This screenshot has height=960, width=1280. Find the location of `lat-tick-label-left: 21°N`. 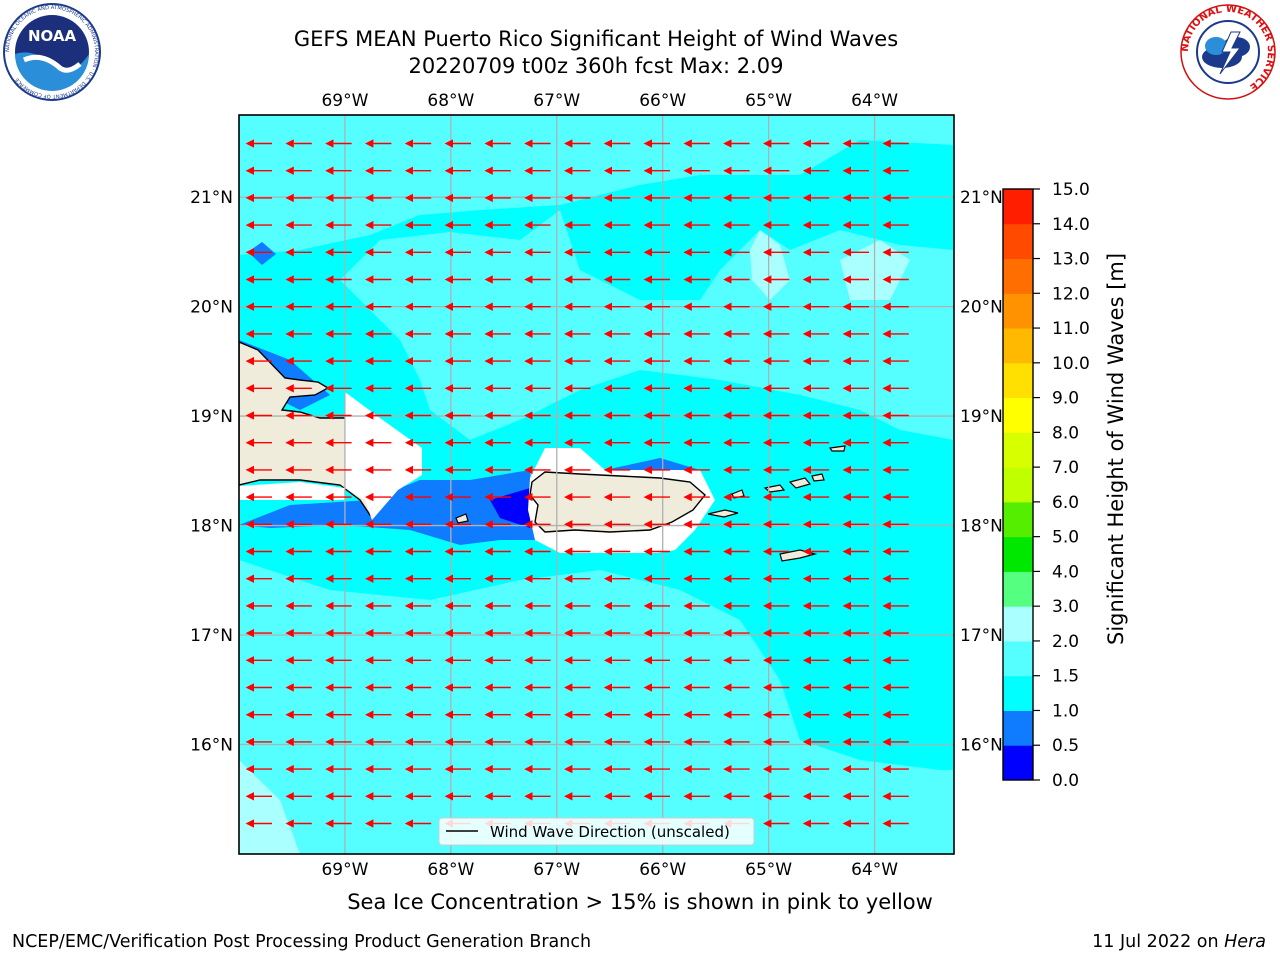

lat-tick-label-left: 21°N is located at coordinates (211, 198).